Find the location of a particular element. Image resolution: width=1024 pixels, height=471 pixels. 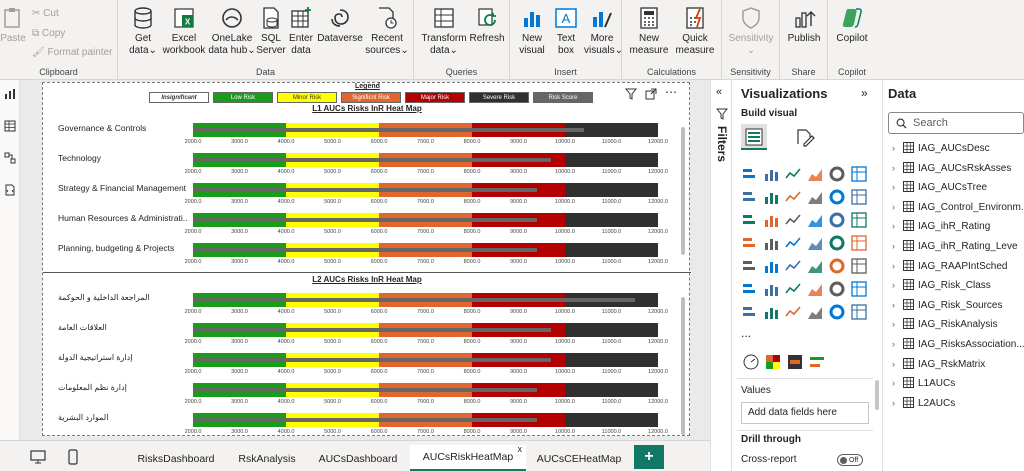

funnel-icon is located at coordinates (793, 220).